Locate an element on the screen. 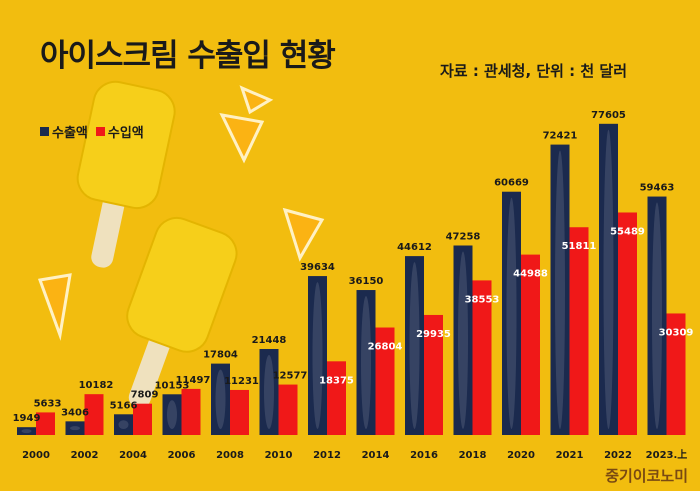  value-label-export-13: 59463 is located at coordinates (657, 188).